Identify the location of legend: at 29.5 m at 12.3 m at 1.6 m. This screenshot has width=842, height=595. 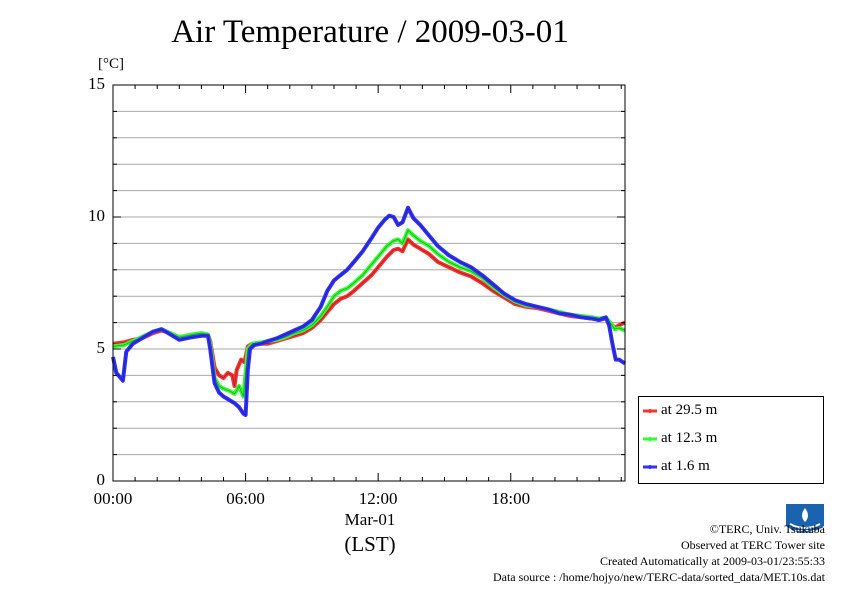
(731, 440).